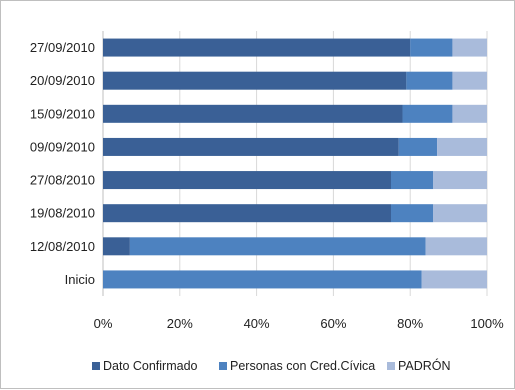  I want to click on legend-label: PADRÓN, so click(424, 365).